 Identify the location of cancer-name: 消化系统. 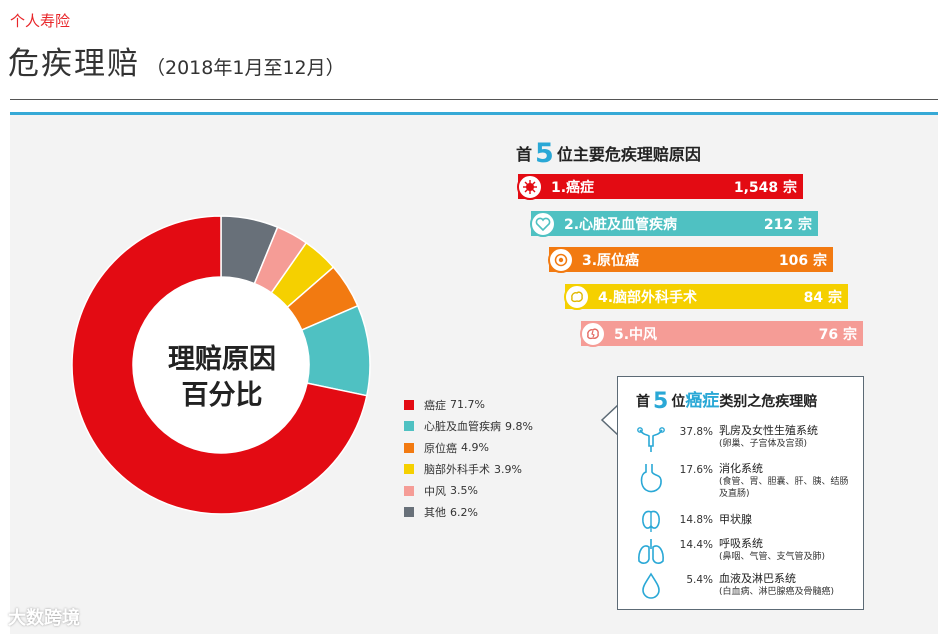
(741, 468).